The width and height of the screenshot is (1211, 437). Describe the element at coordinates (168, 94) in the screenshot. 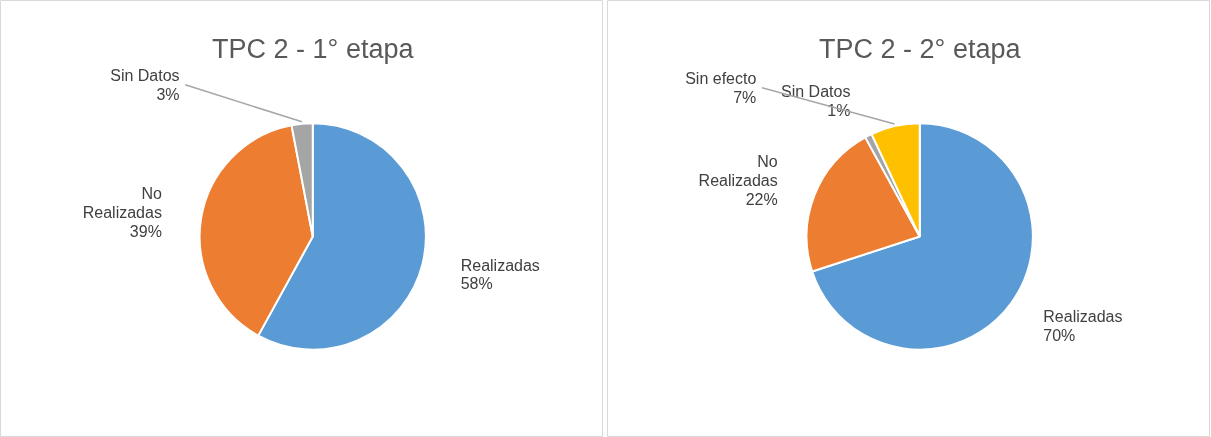

I see `data-label: 3%` at that location.